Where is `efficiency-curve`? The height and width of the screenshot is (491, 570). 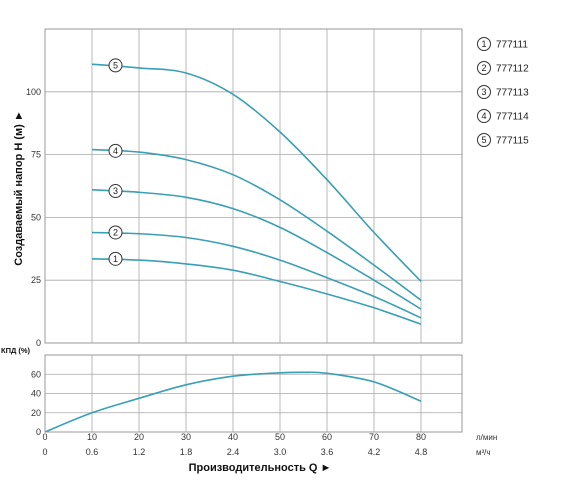 efficiency-curve is located at coordinates (233, 402).